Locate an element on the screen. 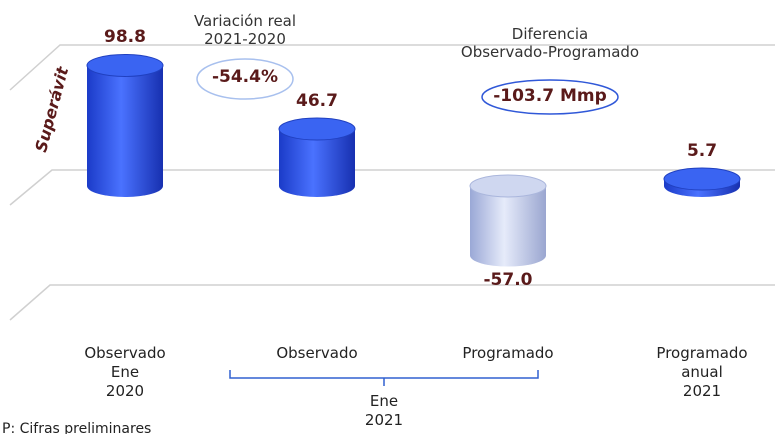 The width and height of the screenshot is (775, 434). annotation: Variación real 2021-2020 is located at coordinates (245, 30).